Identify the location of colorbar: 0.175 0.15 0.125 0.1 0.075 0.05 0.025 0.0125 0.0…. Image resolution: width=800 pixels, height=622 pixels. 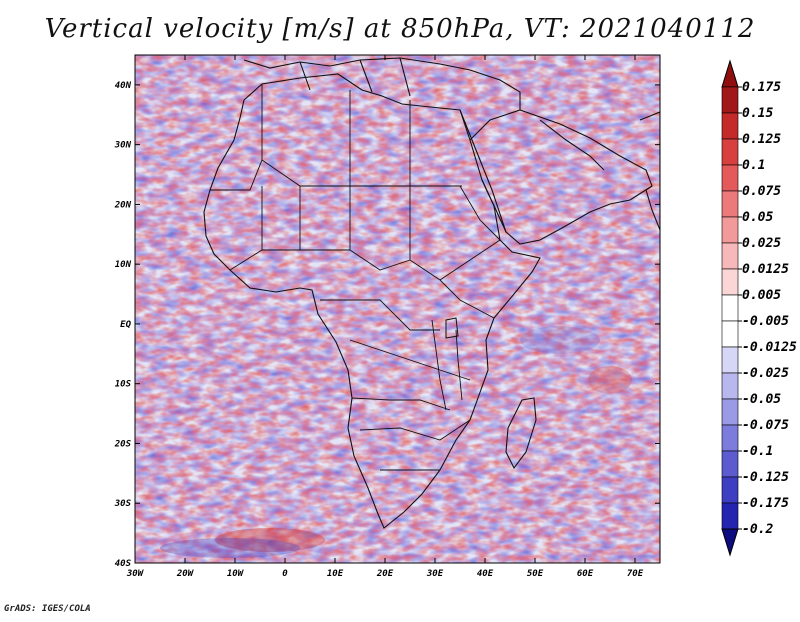
(759, 308).